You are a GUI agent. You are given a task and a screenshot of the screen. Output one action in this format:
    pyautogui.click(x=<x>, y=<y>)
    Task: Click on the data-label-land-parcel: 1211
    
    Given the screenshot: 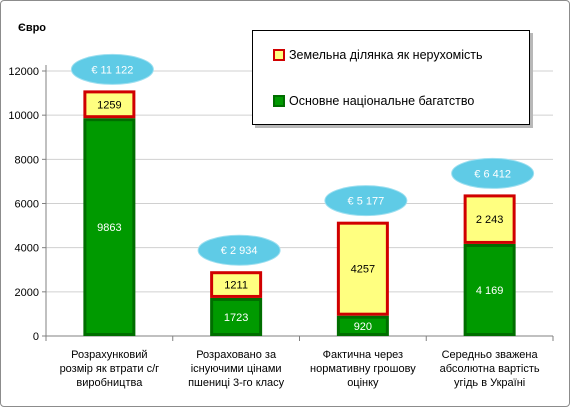 What is the action you would take?
    pyautogui.click(x=236, y=286)
    